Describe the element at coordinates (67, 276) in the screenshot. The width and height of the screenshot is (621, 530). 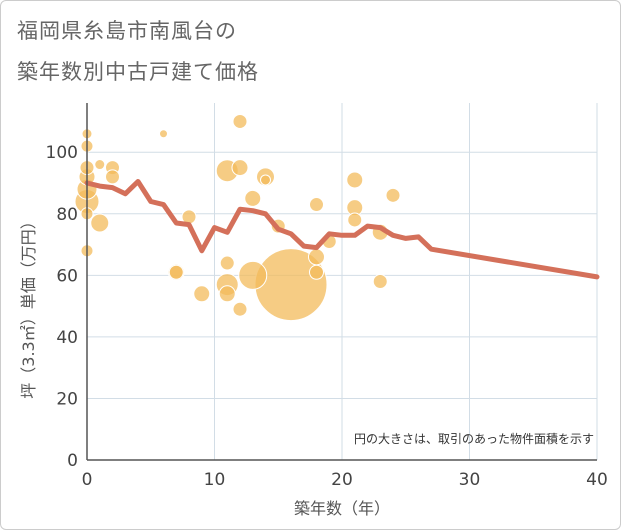
I see `y-tick-label: 60` at that location.